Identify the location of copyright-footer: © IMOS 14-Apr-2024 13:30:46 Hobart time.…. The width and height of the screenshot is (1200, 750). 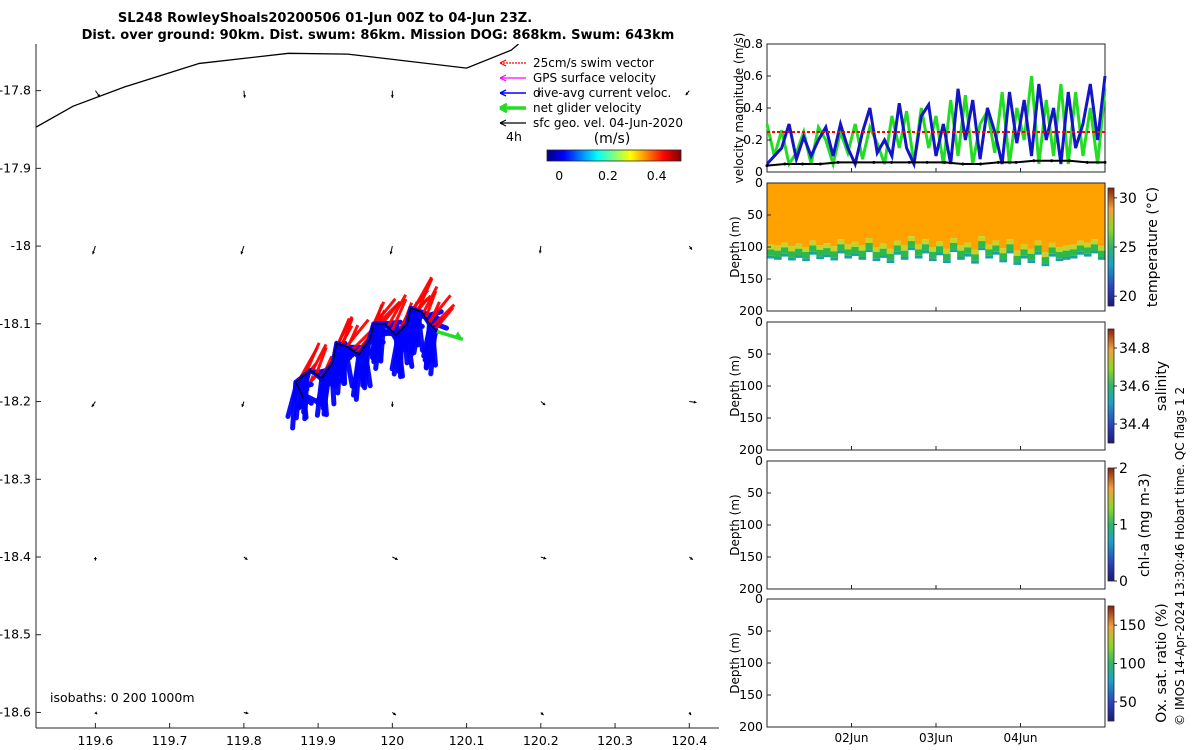
(1180, 556).